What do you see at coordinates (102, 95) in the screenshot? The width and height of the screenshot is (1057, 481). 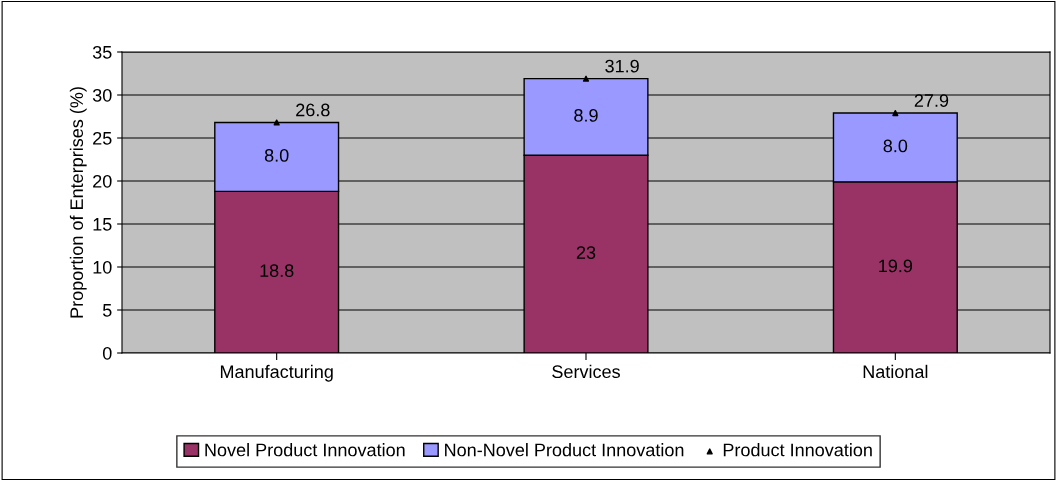 I see `y-tick-label: 30` at bounding box center [102, 95].